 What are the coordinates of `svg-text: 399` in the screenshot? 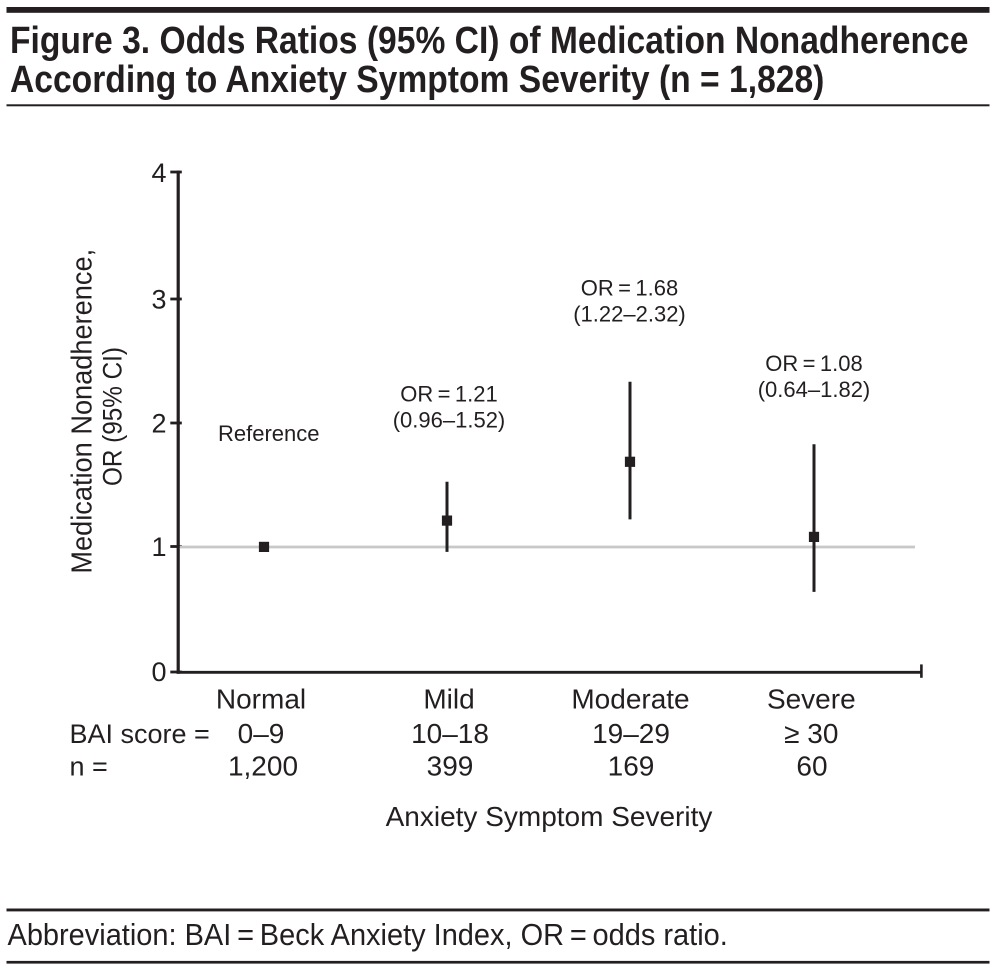 It's located at (450, 766).